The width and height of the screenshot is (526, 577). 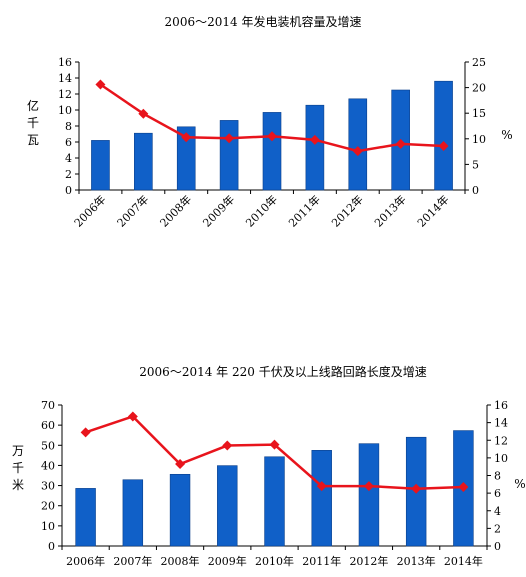 I want to click on chart2-y-tick-label: 10, so click(x=48, y=526).